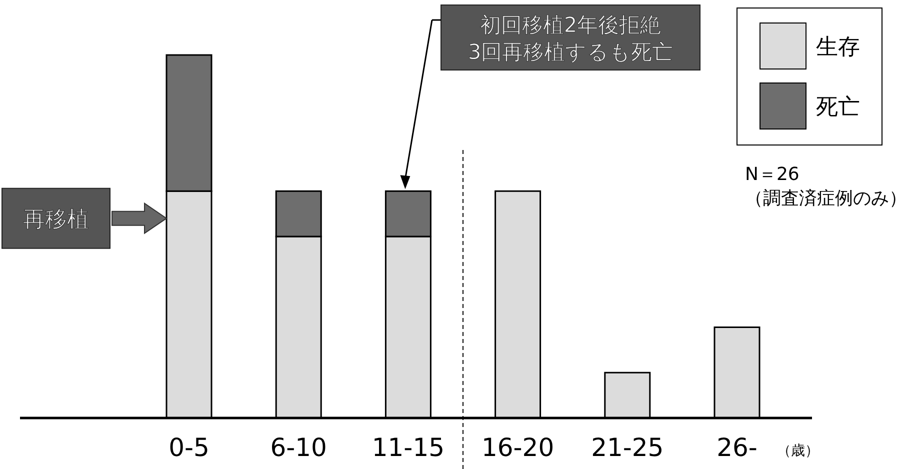  What do you see at coordinates (298, 447) in the screenshot?
I see `x-tick-label: 6-10` at bounding box center [298, 447].